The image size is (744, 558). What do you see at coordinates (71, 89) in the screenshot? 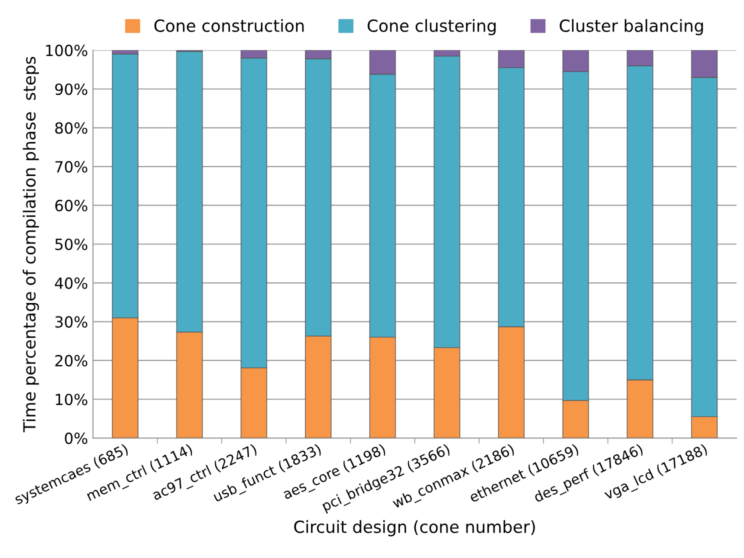
I see `y-tick-label: 90%` at bounding box center [71, 89].